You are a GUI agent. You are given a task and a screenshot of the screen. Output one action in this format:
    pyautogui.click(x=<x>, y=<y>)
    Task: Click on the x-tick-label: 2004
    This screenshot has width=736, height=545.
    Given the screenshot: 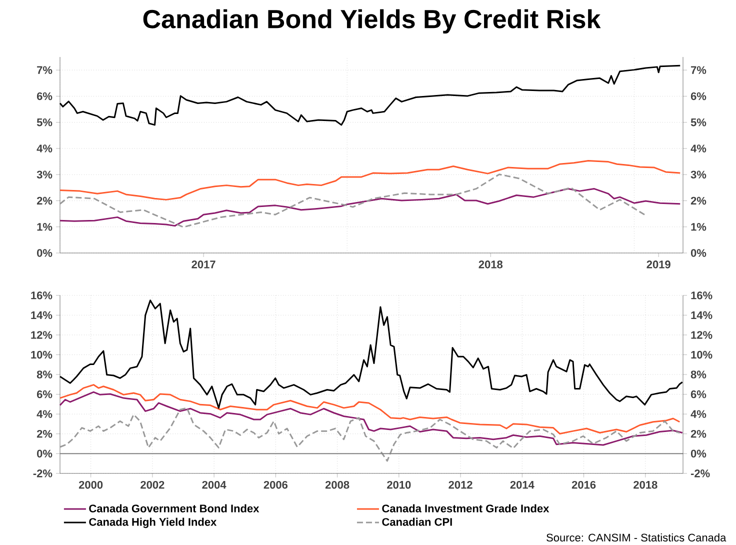 What is the action you would take?
    pyautogui.click(x=214, y=485)
    